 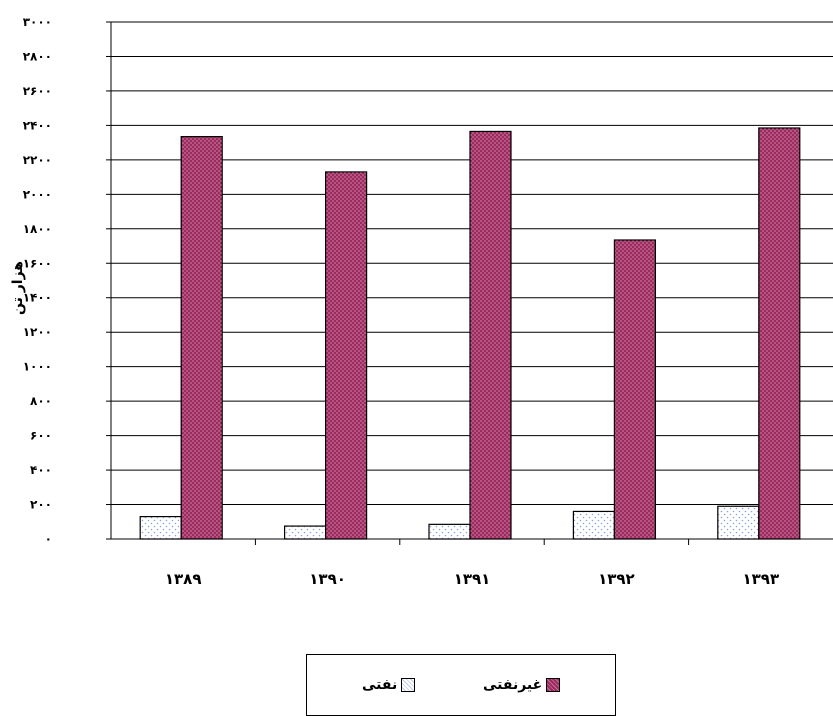 I want to click on y-tick-label: ۳۰۰۰, so click(x=37, y=22).